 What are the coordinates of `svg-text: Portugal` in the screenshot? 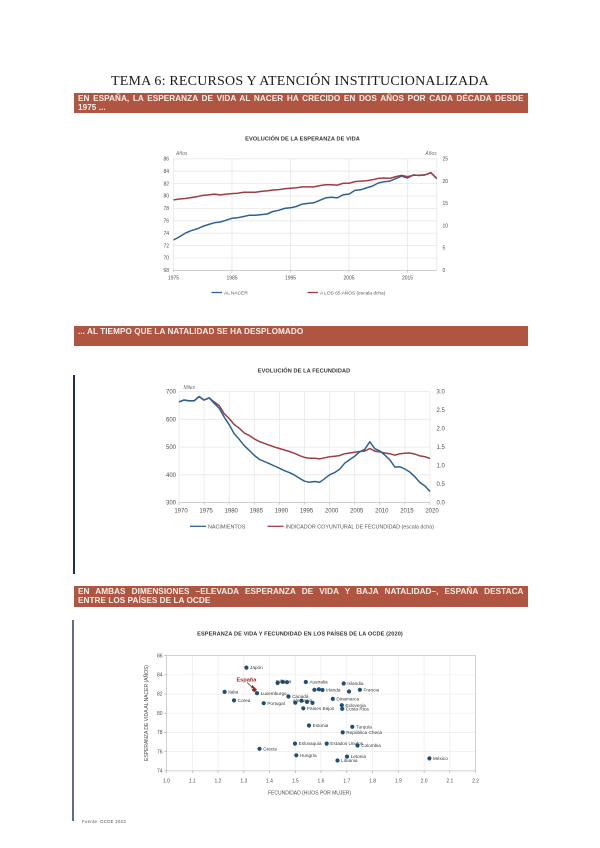 It's located at (275, 703).